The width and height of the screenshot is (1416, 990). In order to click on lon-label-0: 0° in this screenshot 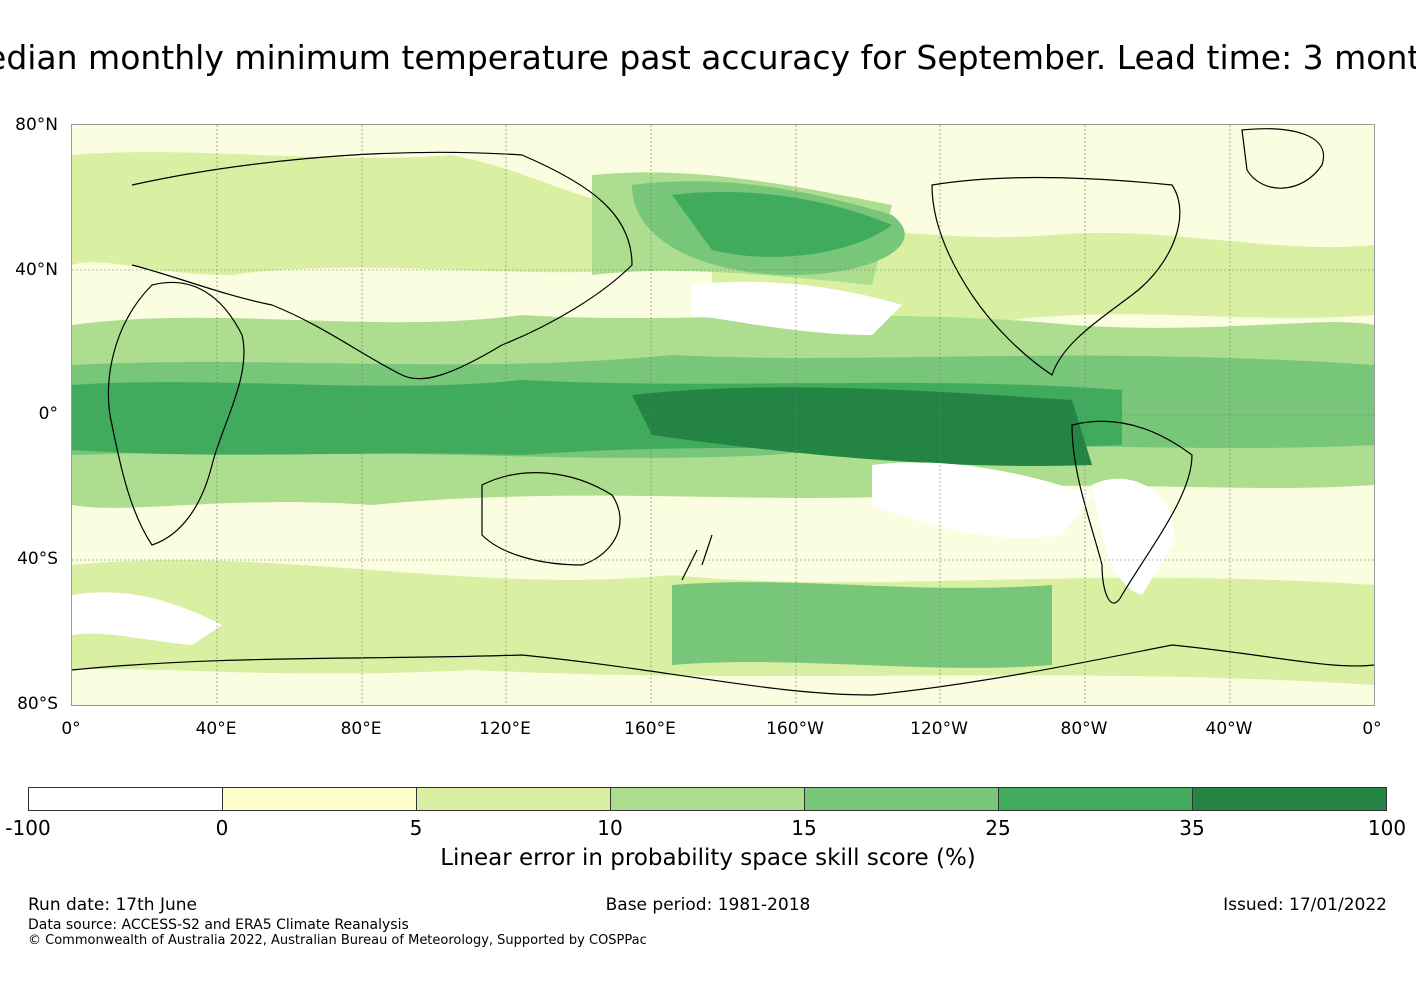, I will do `click(71, 729)`.